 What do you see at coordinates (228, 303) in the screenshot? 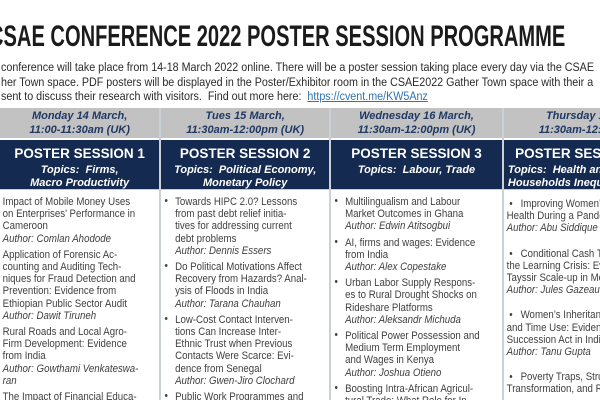
I see `poster-item-author: Author: Tarana Chauhan` at bounding box center [228, 303].